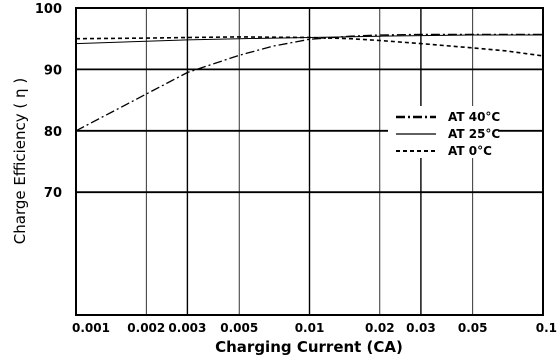 The width and height of the screenshot is (560, 358). What do you see at coordinates (53, 70) in the screenshot?
I see `y-tick-label: 90` at bounding box center [53, 70].